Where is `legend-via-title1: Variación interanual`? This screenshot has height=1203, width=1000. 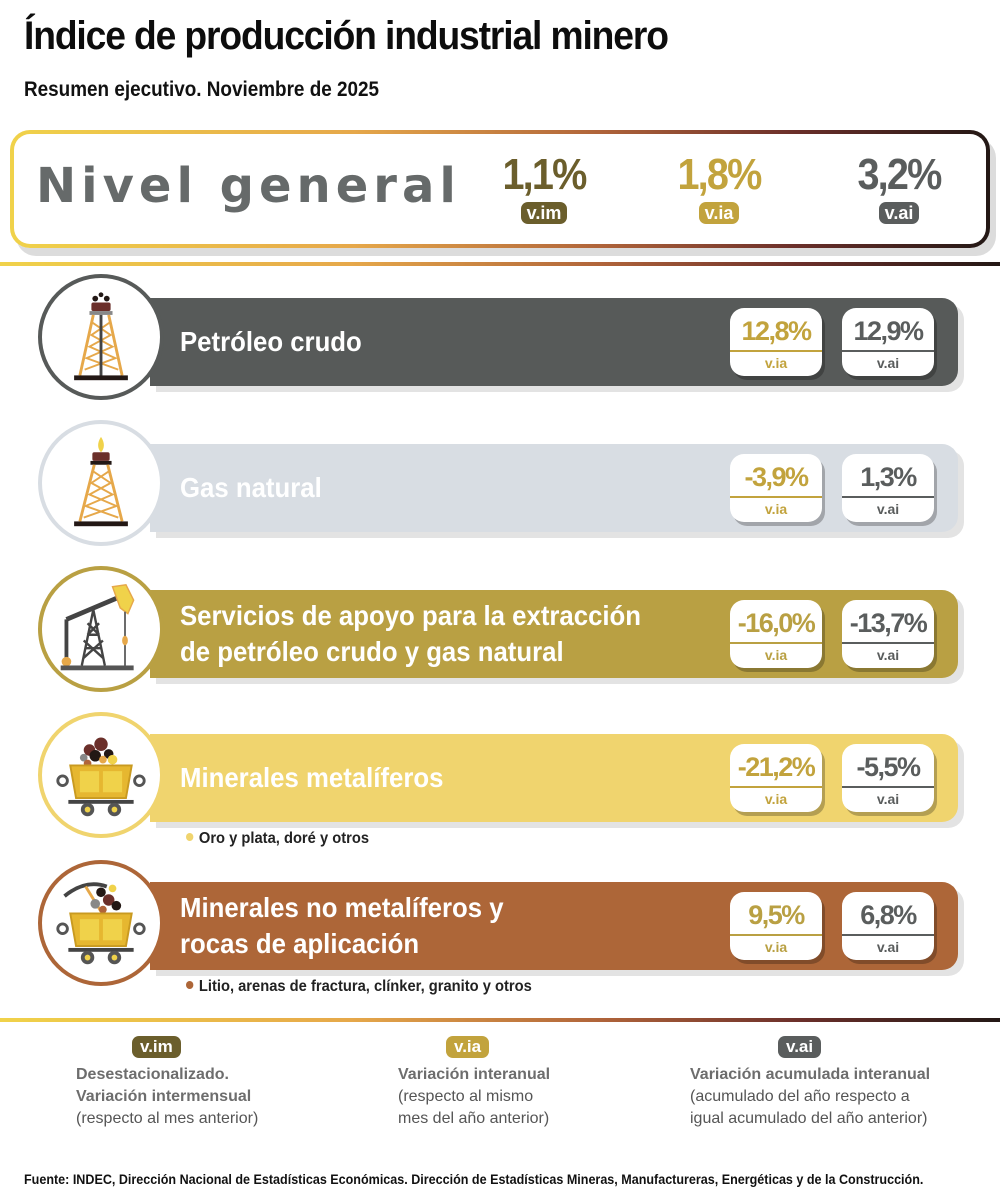 legend-via-title1: Variación interanual is located at coordinates (474, 1074).